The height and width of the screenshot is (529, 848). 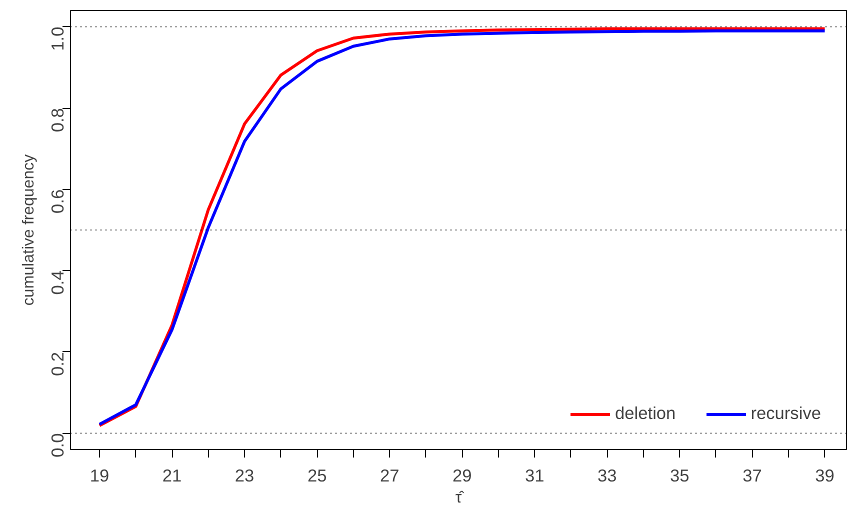 I want to click on y-tick-label: 0.2, so click(x=58, y=364).